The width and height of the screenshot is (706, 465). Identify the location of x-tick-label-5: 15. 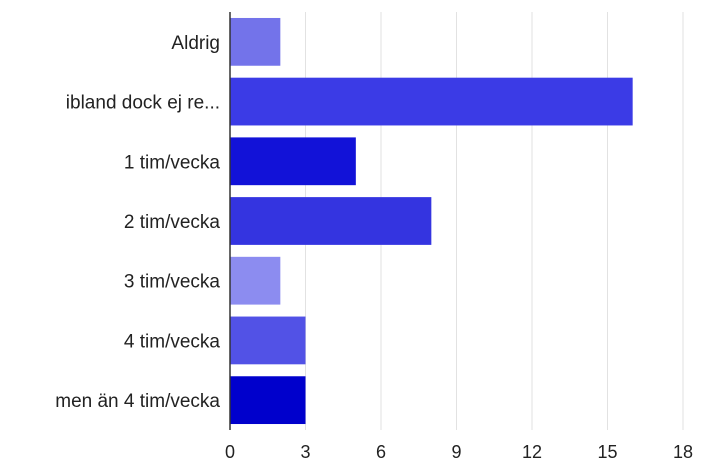
(607, 452).